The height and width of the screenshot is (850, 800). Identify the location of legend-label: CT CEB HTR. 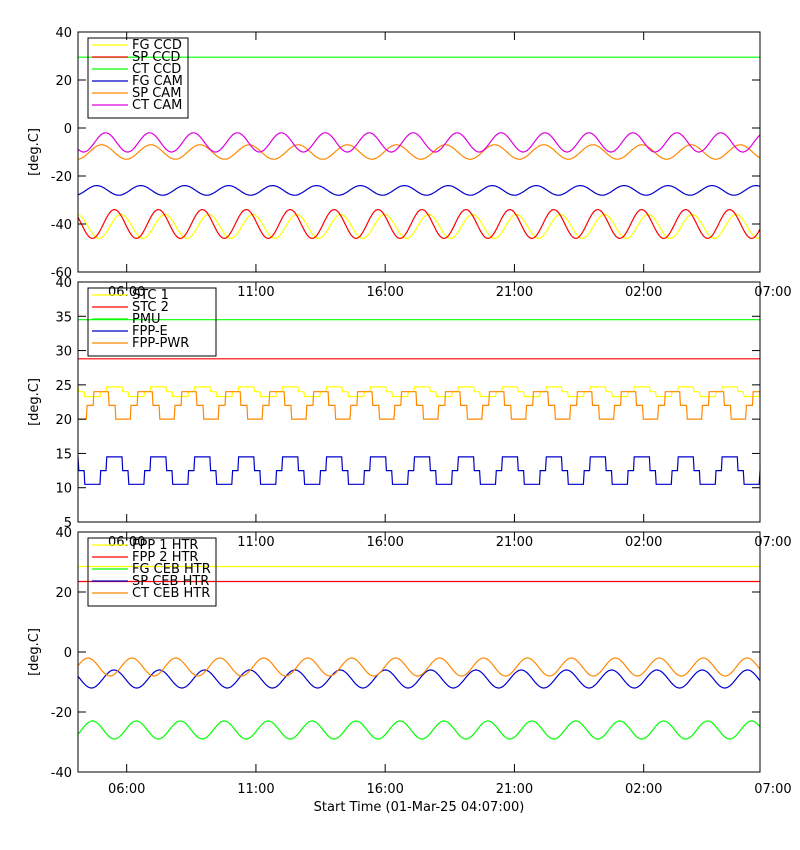
(171, 593).